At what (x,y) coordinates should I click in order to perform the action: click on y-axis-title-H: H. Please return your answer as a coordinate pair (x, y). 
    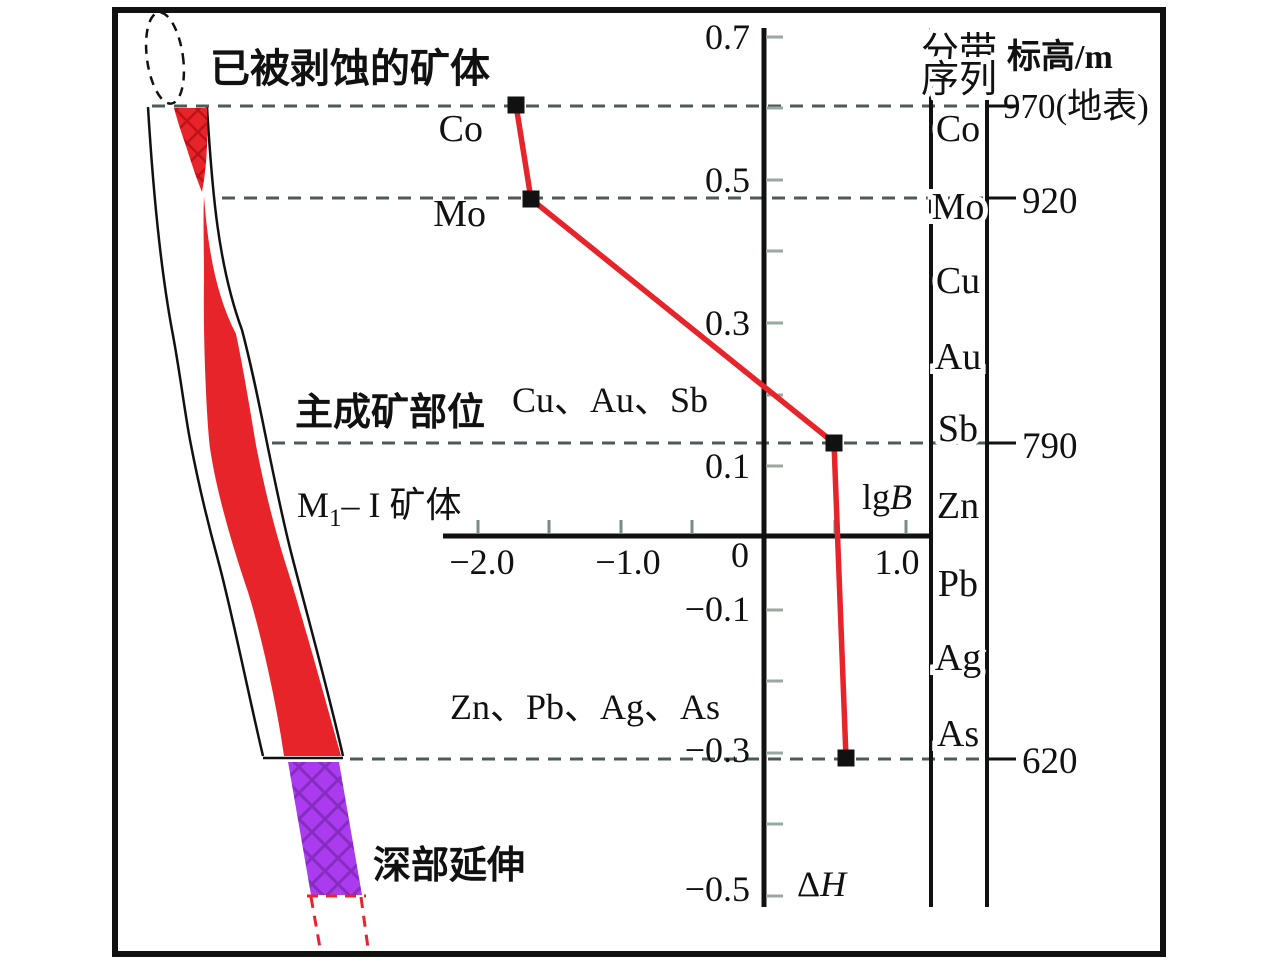
    Looking at the image, I should click on (833, 884).